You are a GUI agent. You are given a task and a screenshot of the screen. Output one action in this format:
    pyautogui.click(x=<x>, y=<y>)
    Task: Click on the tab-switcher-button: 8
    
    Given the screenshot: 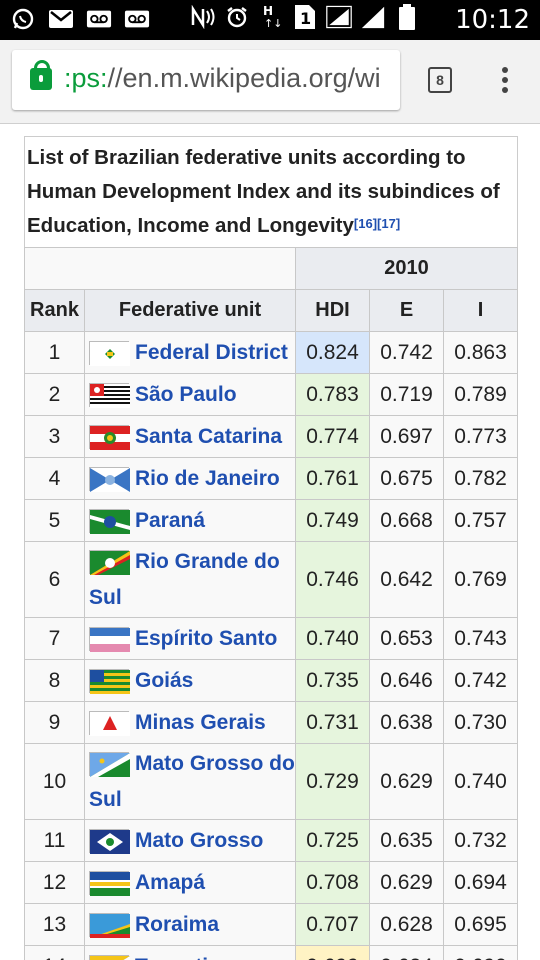 What is the action you would take?
    pyautogui.click(x=440, y=80)
    